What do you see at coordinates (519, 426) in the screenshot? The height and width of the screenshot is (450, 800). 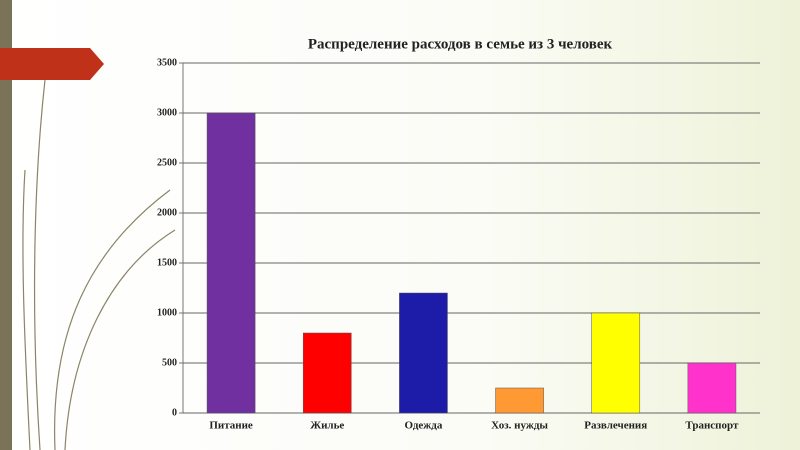 I see `x-tick-label: Хоз. нужды` at bounding box center [519, 426].